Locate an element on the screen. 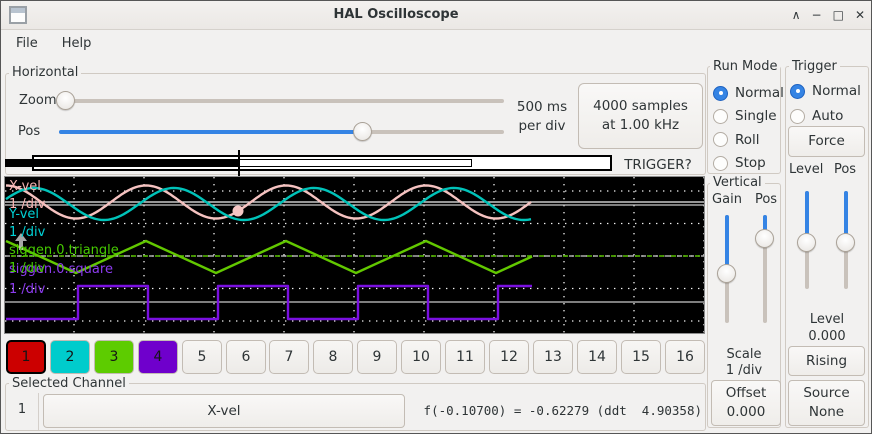 Image resolution: width=872 pixels, height=434 pixels. trigger-mode-auto: Auto is located at coordinates (816, 116).